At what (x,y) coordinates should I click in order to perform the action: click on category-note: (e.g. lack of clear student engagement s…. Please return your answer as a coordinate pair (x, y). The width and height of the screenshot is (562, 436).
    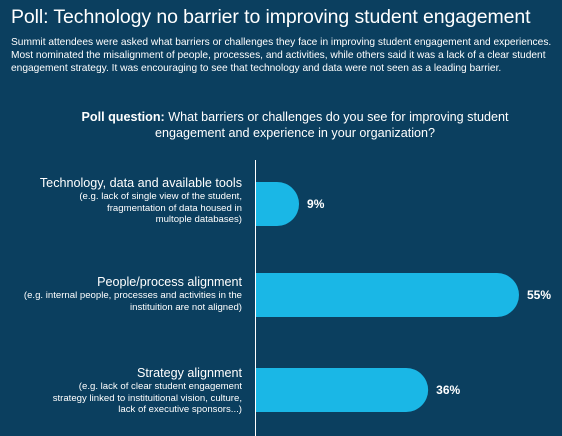
    Looking at the image, I should click on (147, 398).